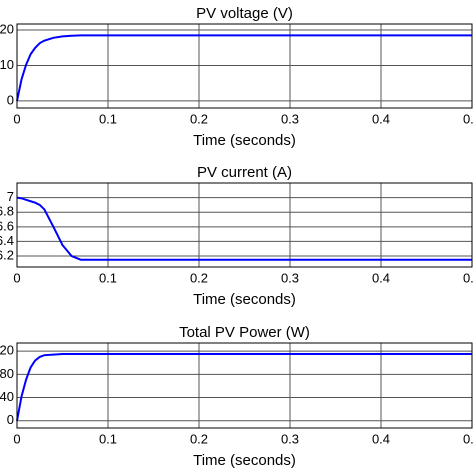 The height and width of the screenshot is (474, 474). I want to click on y-tick-label: 6.6, so click(7, 225).